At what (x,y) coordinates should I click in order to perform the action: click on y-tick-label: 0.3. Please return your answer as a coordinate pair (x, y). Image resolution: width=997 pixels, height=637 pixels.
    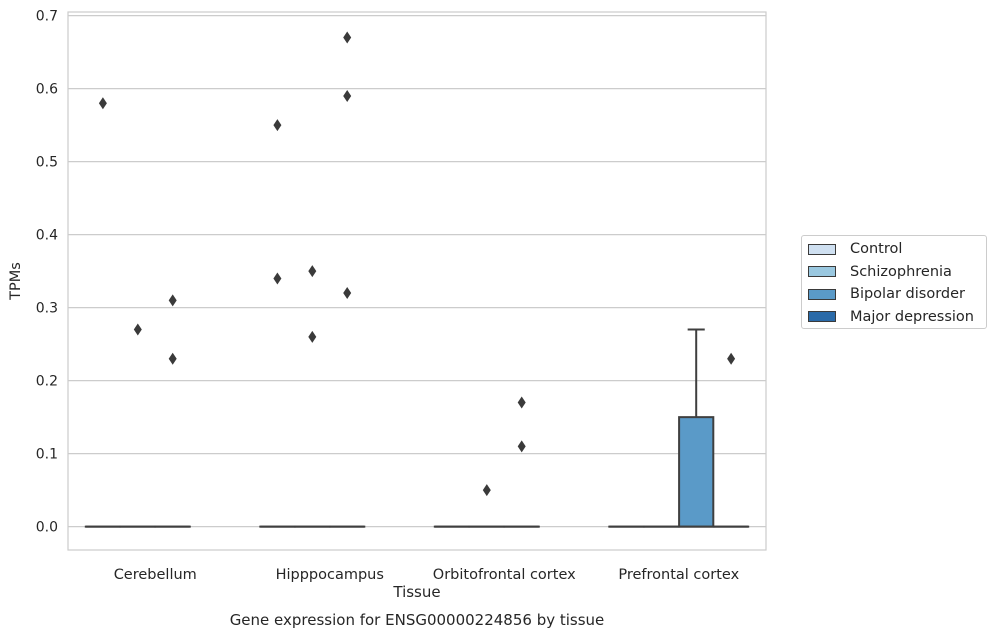
    Looking at the image, I should click on (47, 309).